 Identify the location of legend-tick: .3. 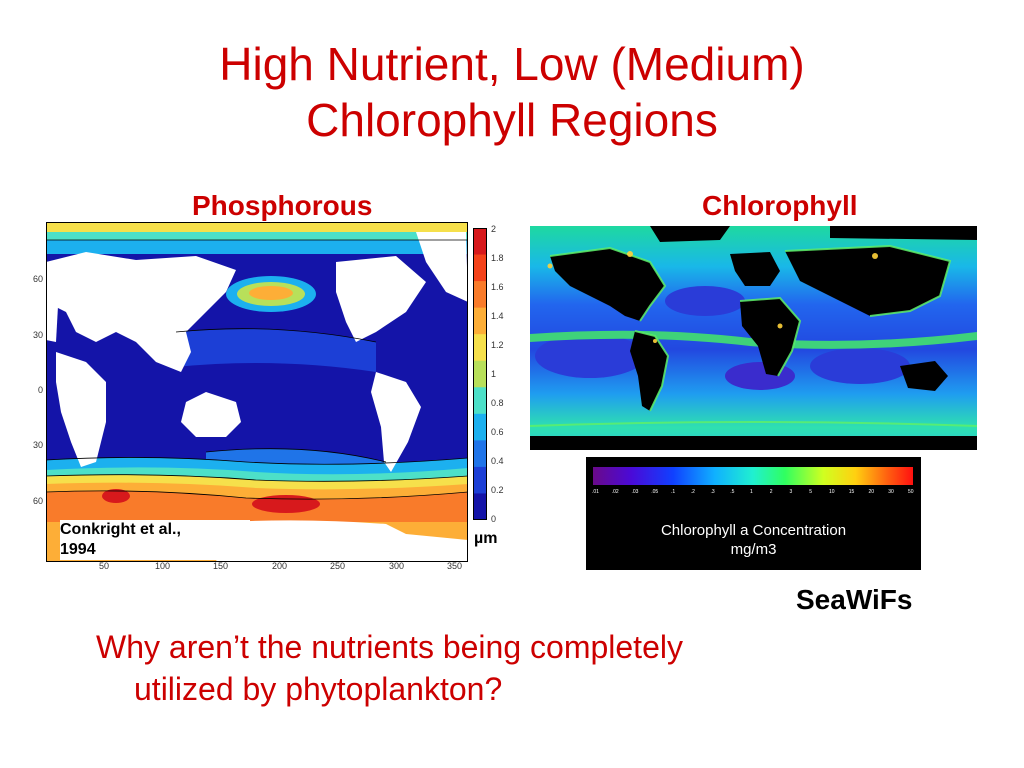
(712, 492).